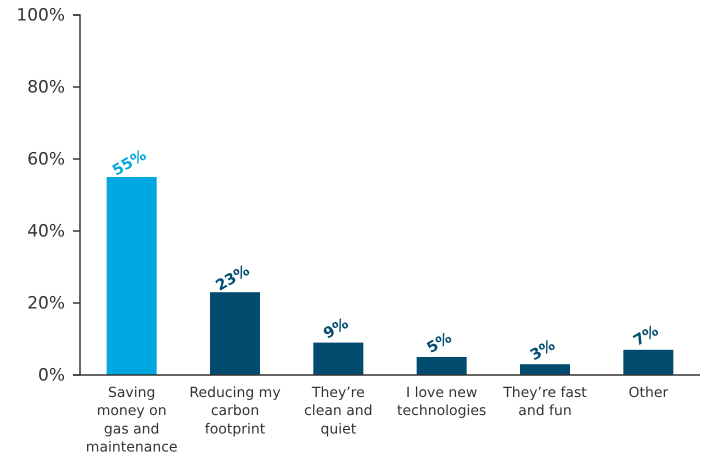 The image size is (710, 465). What do you see at coordinates (646, 335) in the screenshot?
I see `data-label: 7%` at bounding box center [646, 335].